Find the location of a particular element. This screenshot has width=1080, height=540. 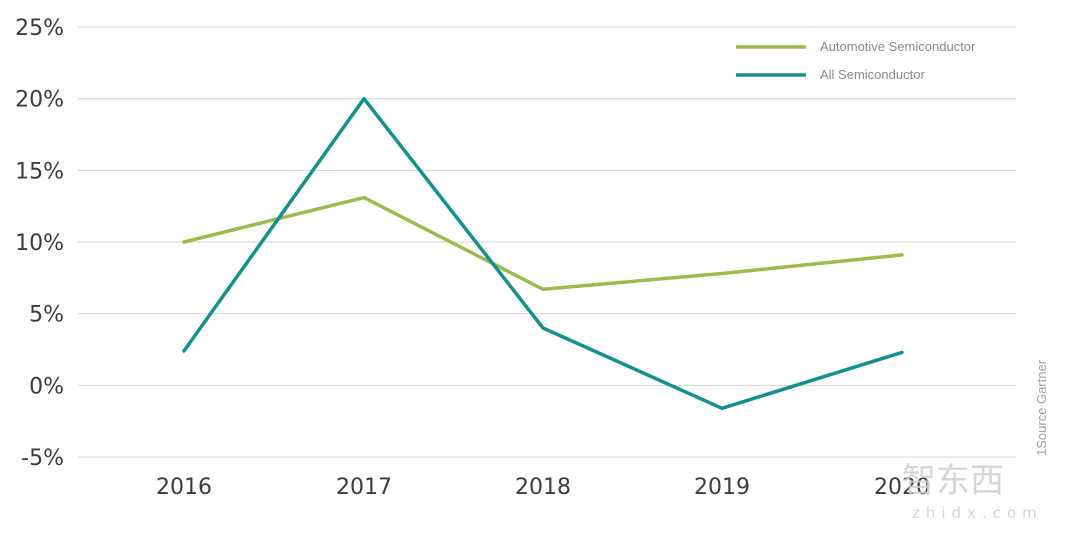

y-tick-label: 10% is located at coordinates (39, 243).